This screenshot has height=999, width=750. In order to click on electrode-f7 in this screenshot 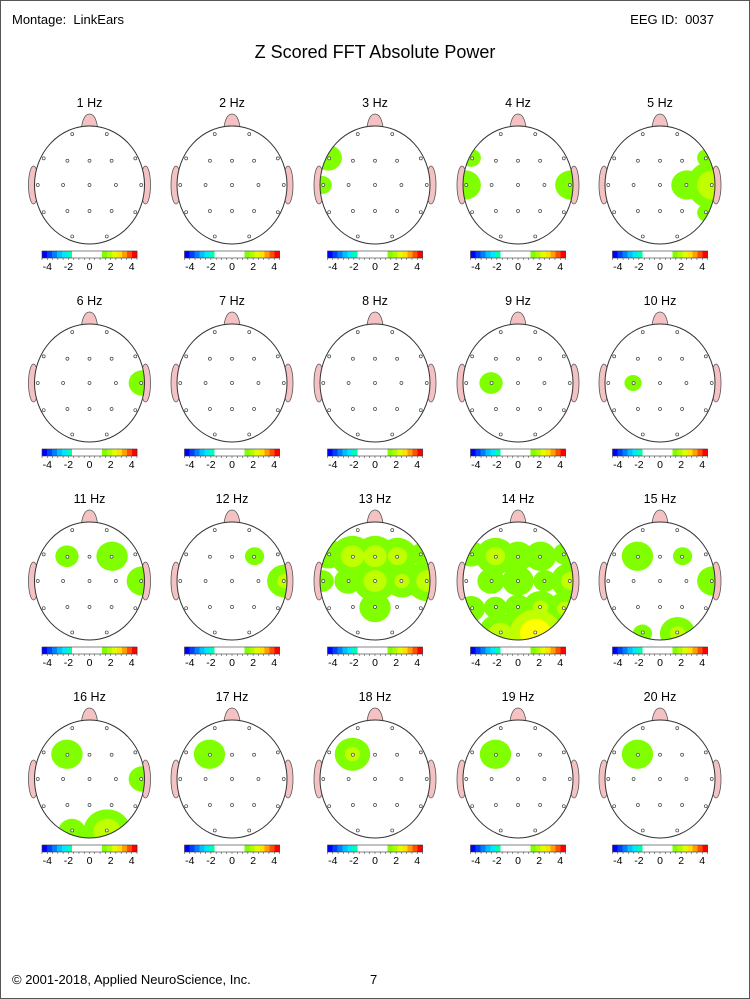, I will do `click(614, 158)`.